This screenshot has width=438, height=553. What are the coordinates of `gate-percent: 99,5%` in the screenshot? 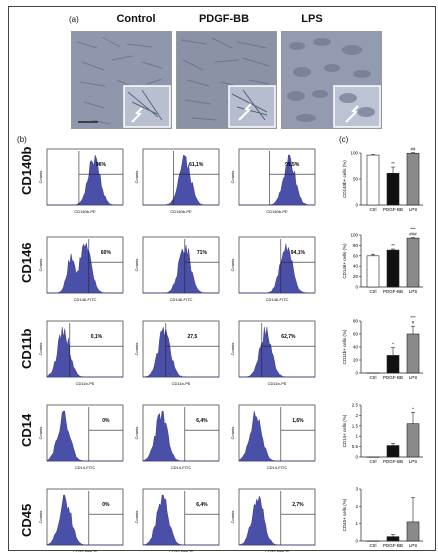 It's located at (292, 165).